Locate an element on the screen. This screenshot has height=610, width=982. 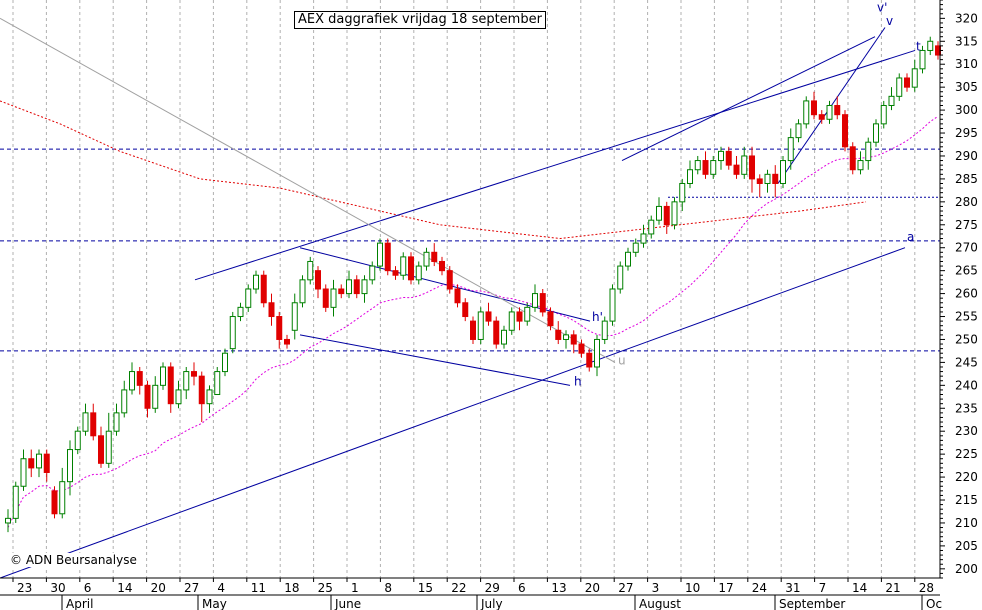
chart-title: AEX daggrafiek vrijdag 18 september is located at coordinates (420, 20).